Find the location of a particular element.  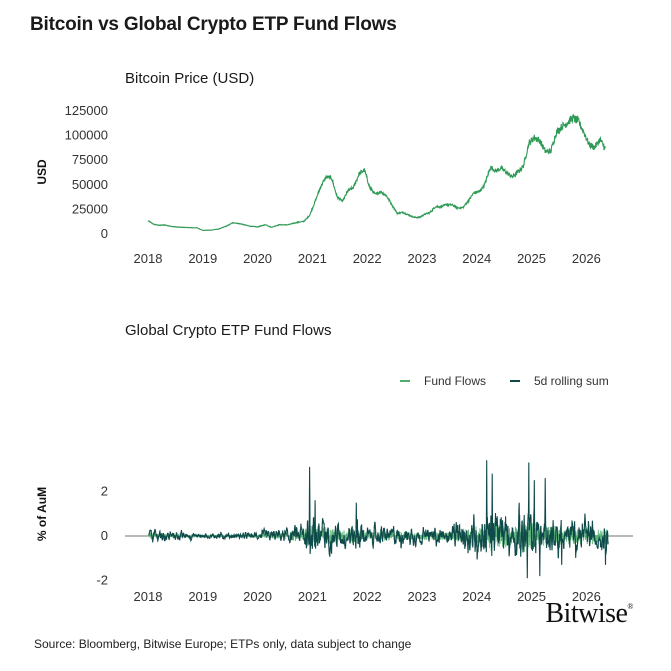

legend-fund-flows: Fund Flows is located at coordinates (443, 381).